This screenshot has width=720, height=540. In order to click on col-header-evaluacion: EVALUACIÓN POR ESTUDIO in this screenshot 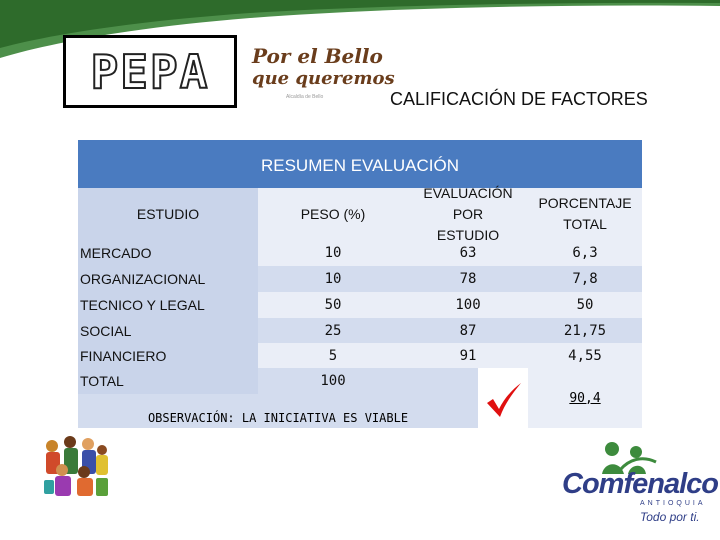, I will do `click(468, 214)`.